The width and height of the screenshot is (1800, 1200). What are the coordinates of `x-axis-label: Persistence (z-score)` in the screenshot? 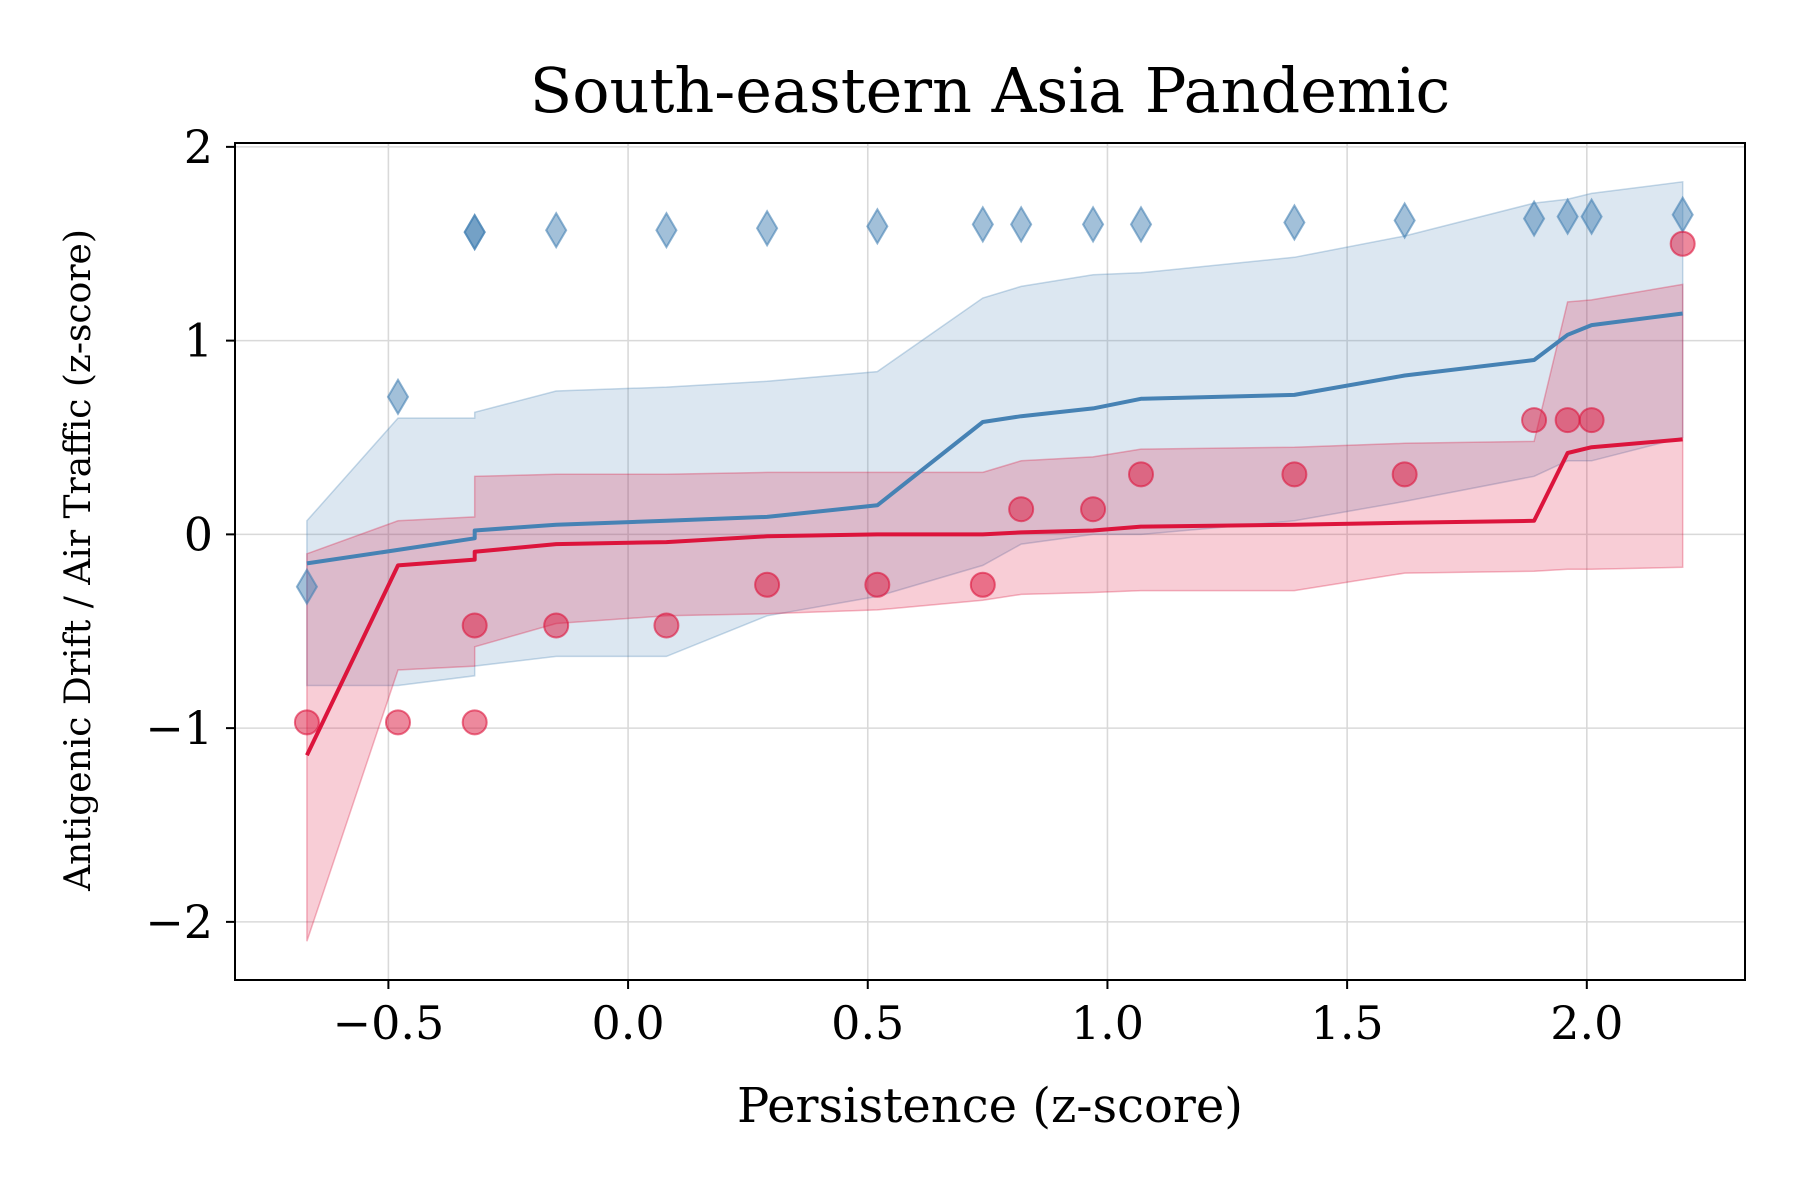 It's located at (990, 1106).